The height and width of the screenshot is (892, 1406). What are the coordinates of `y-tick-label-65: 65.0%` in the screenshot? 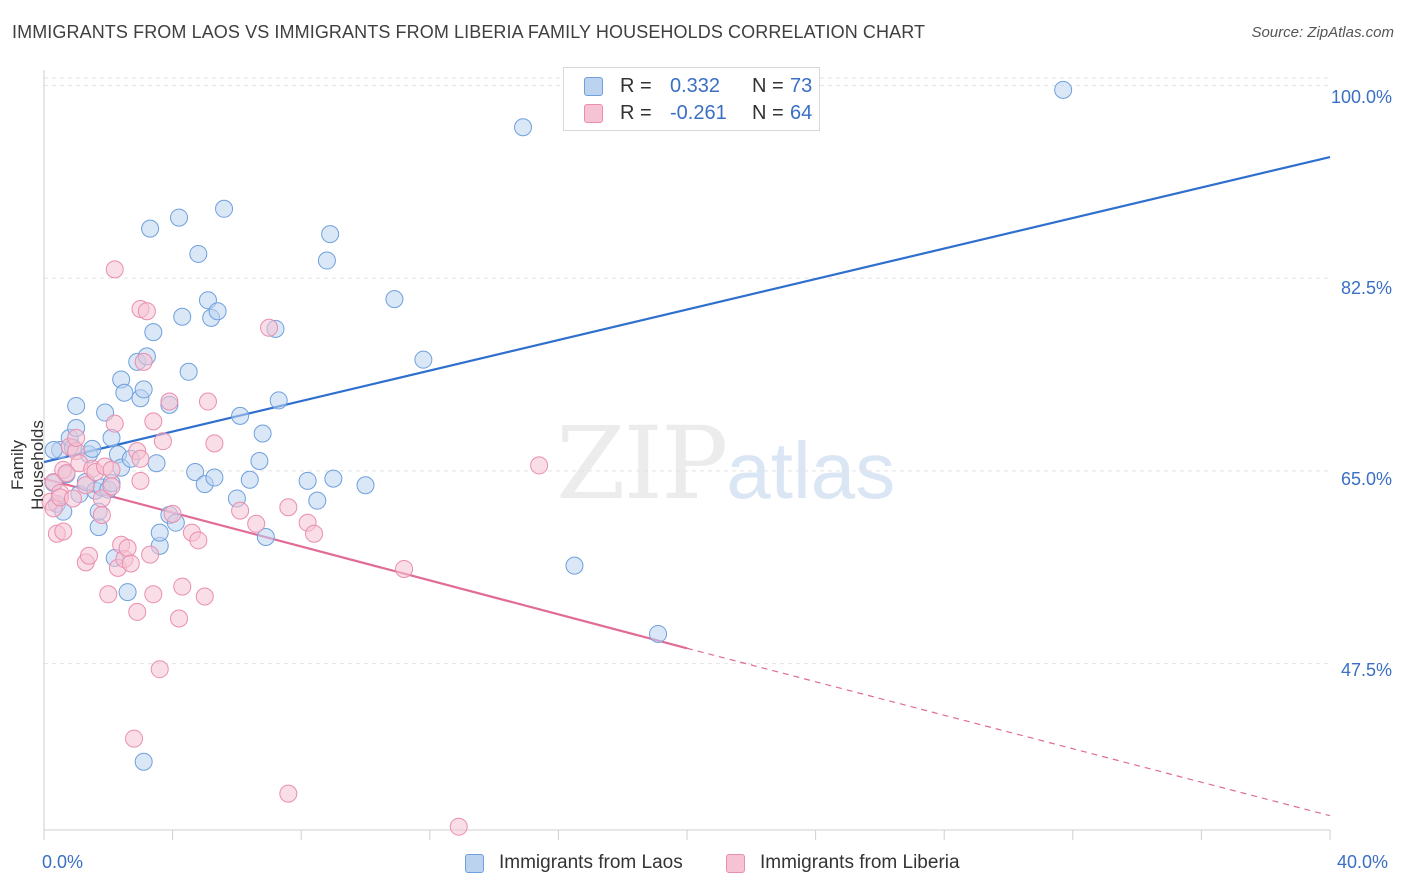 It's located at (1366, 479).